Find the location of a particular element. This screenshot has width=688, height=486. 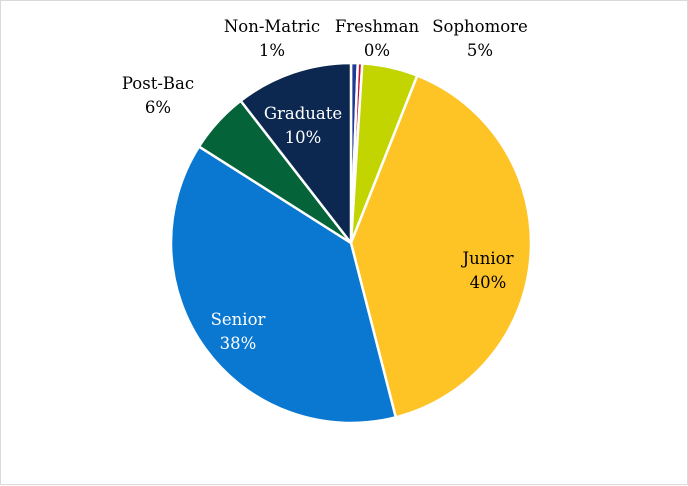

slice-label-junior: Junior is located at coordinates (487, 258).